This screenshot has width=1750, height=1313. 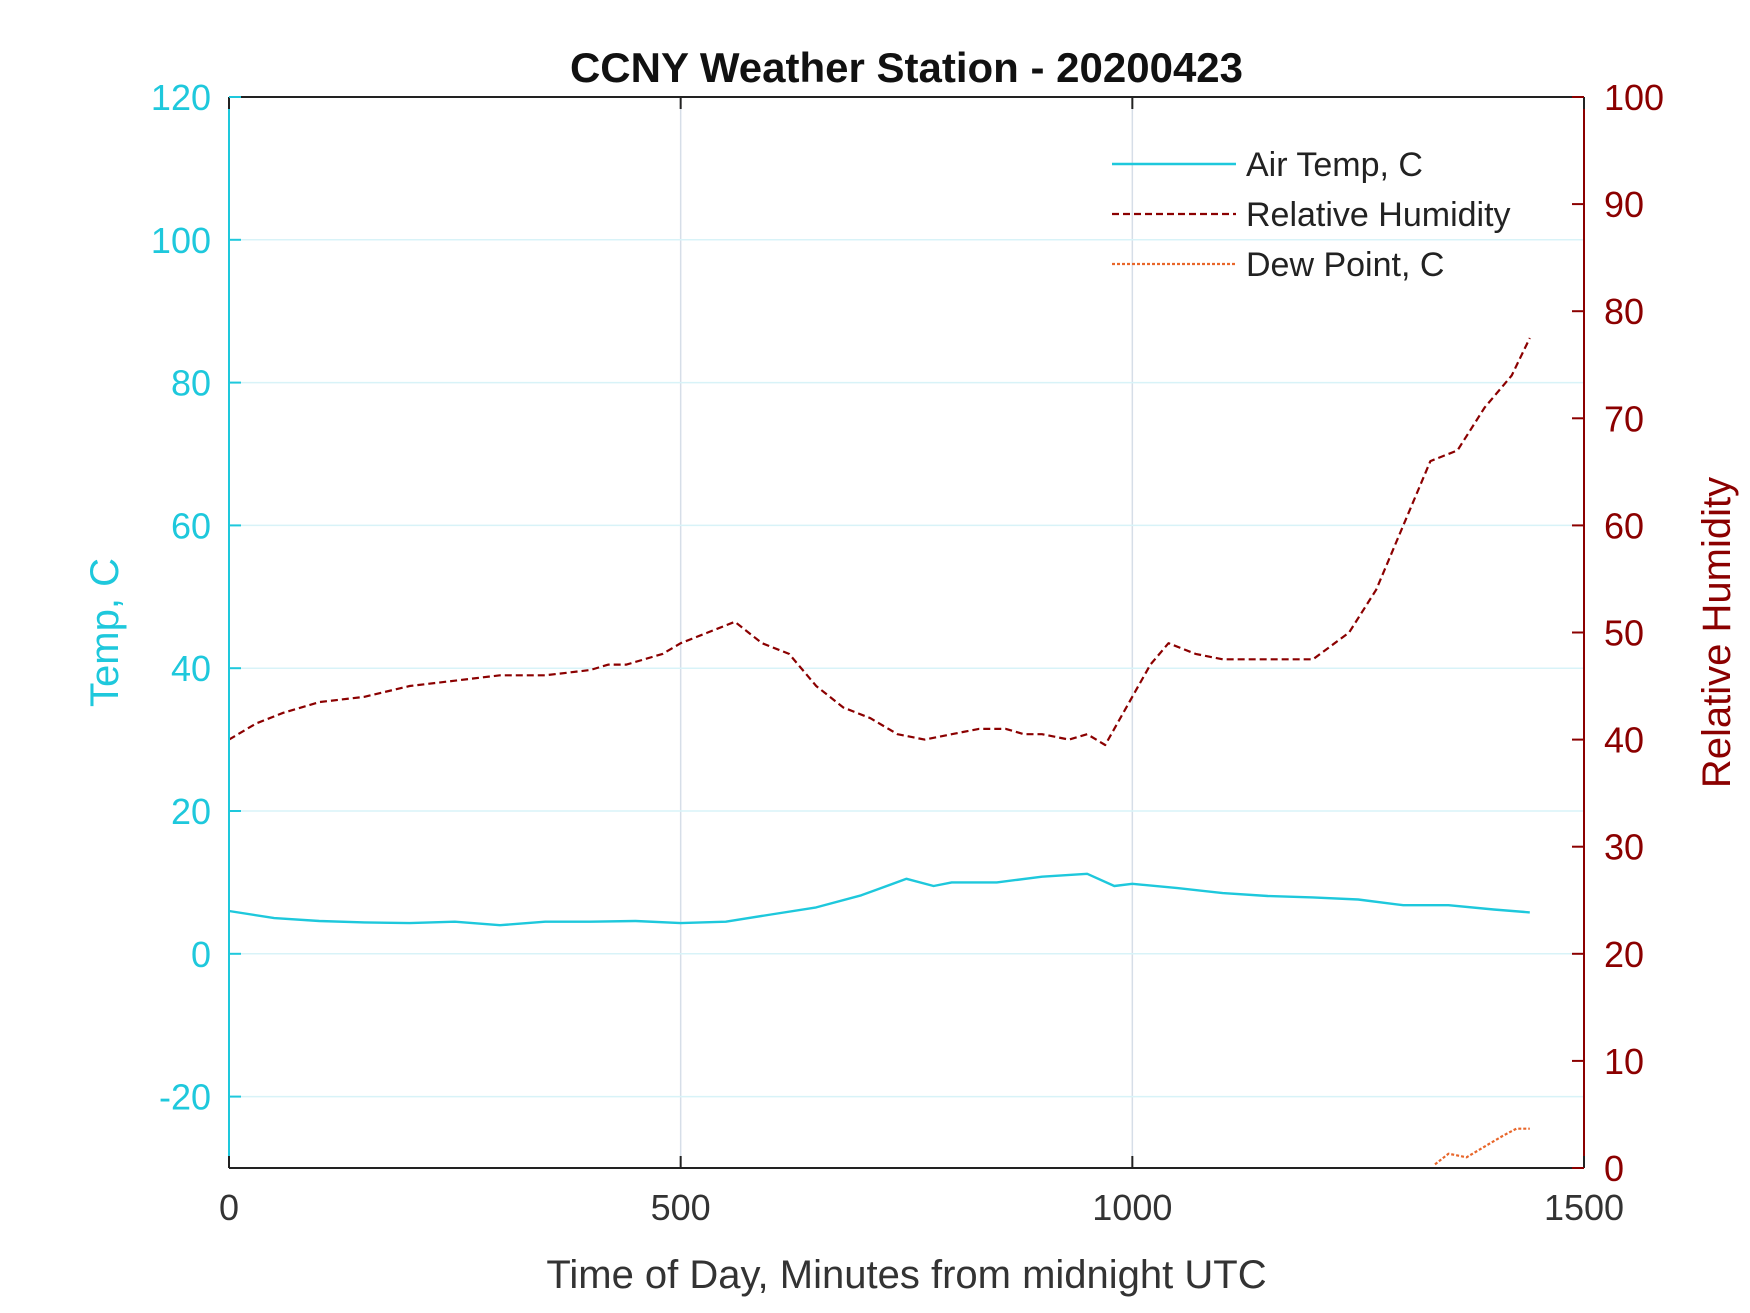 I want to click on y-right-tick-label: 10, so click(x=1624, y=1061).